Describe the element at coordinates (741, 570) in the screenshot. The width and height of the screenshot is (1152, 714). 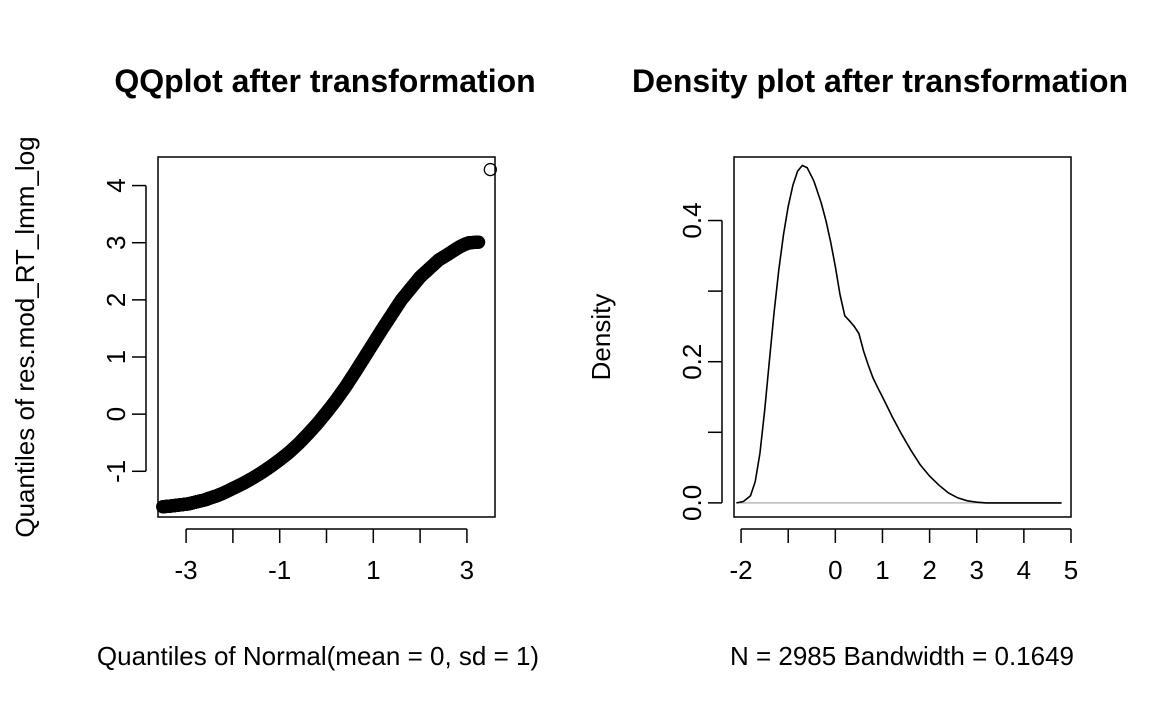
I see `density-x-tick-label: -2` at that location.